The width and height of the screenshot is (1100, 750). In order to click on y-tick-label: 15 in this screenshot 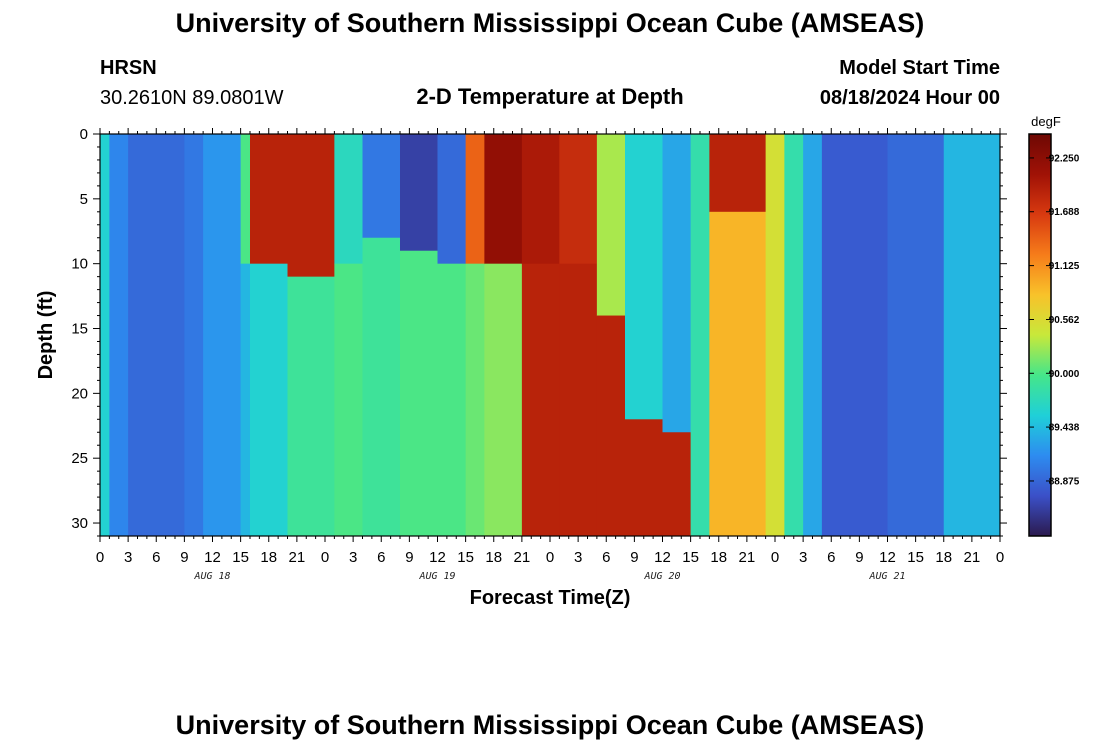, I will do `click(79, 329)`.